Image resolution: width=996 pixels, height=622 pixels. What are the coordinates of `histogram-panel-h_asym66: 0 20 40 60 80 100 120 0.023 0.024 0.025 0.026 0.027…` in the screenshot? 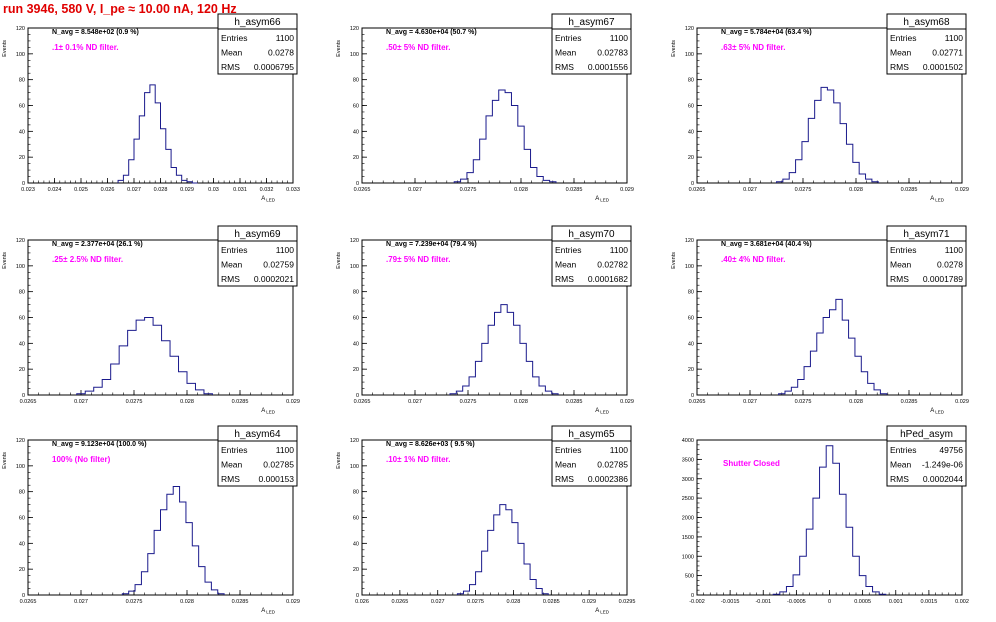 It's located at (151, 108).